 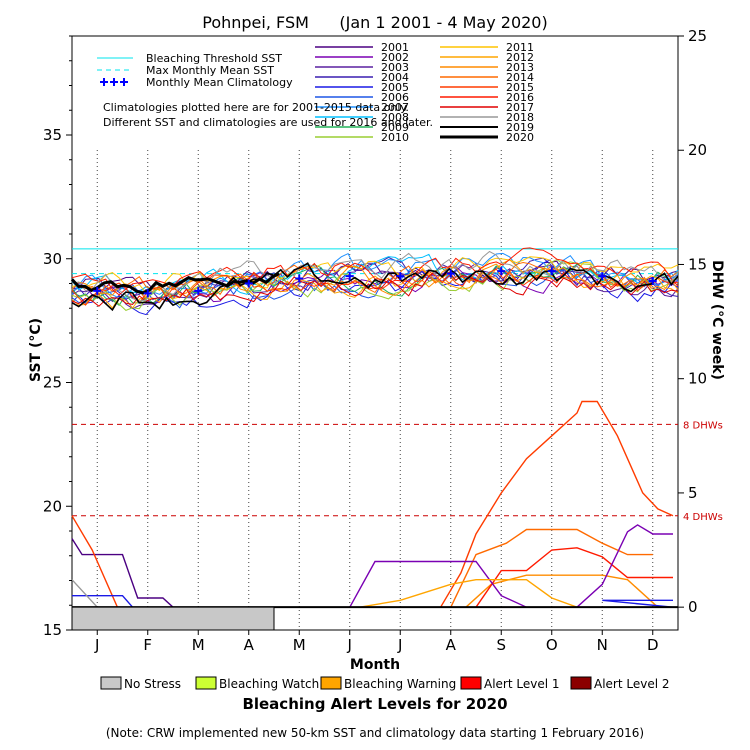 What do you see at coordinates (653, 645) in the screenshot?
I see `month-tick-label: D` at bounding box center [653, 645].